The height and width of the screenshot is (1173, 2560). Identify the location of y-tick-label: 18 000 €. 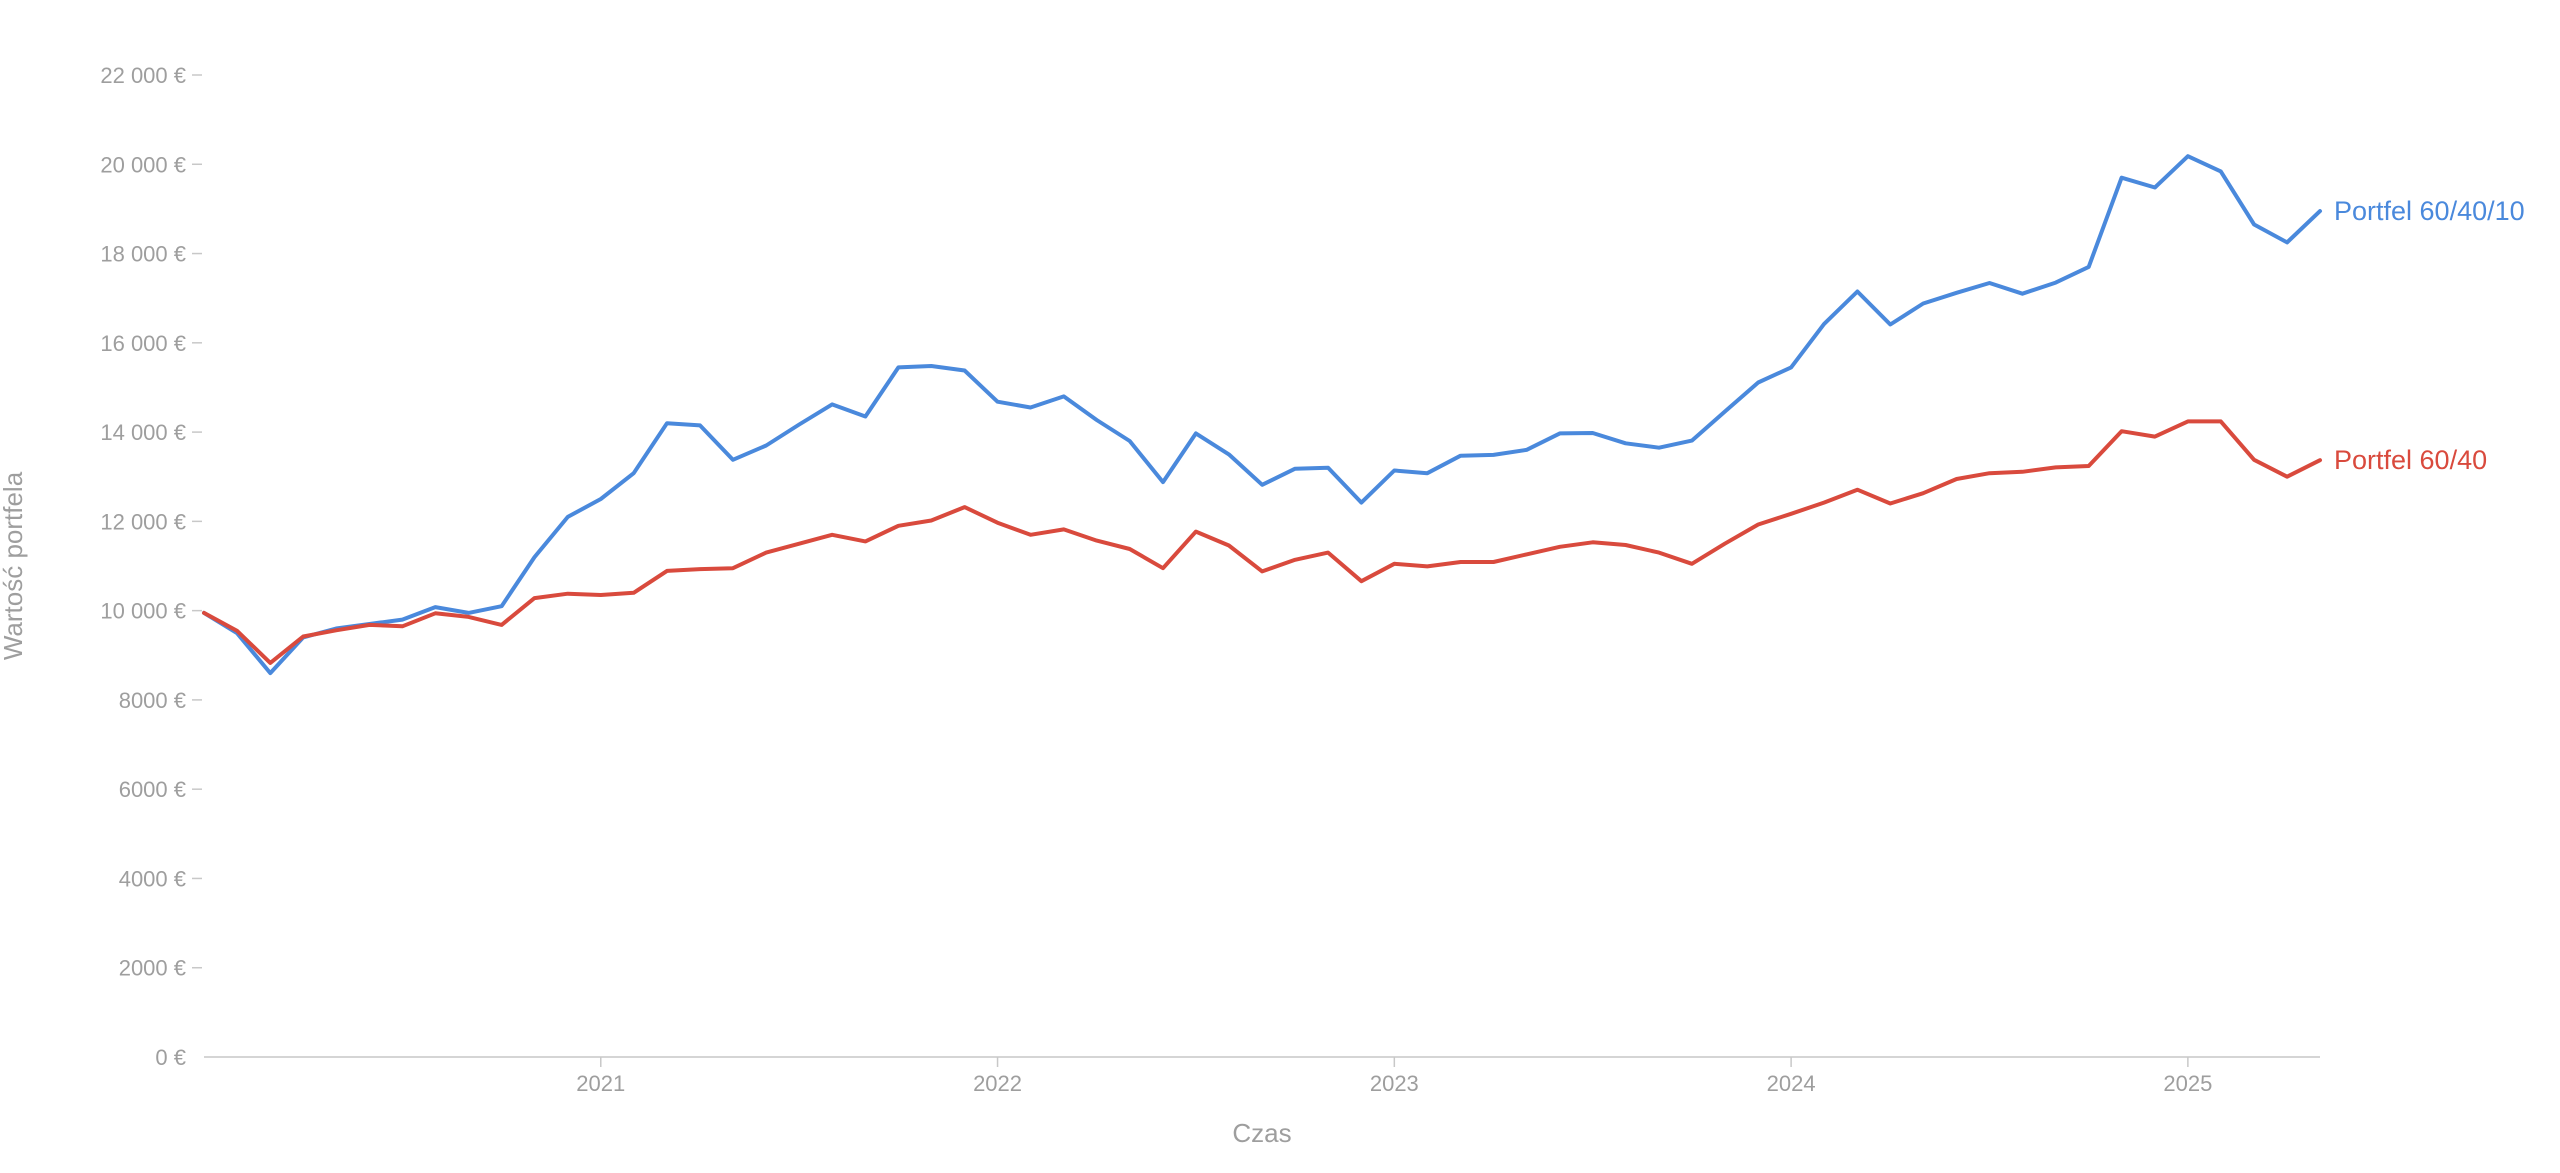
(143, 254).